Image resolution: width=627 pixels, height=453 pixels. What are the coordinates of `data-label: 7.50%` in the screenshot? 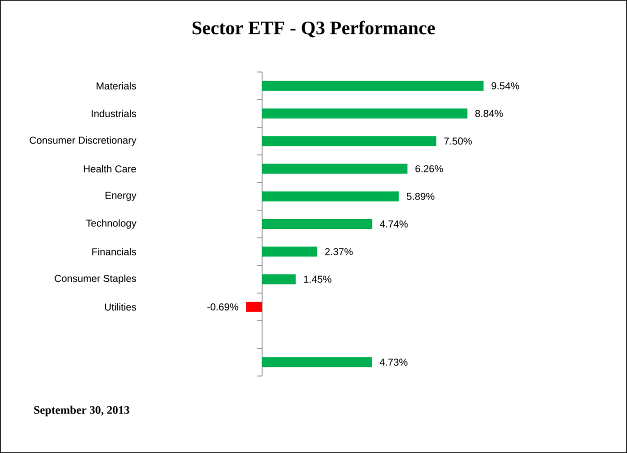 It's located at (458, 141).